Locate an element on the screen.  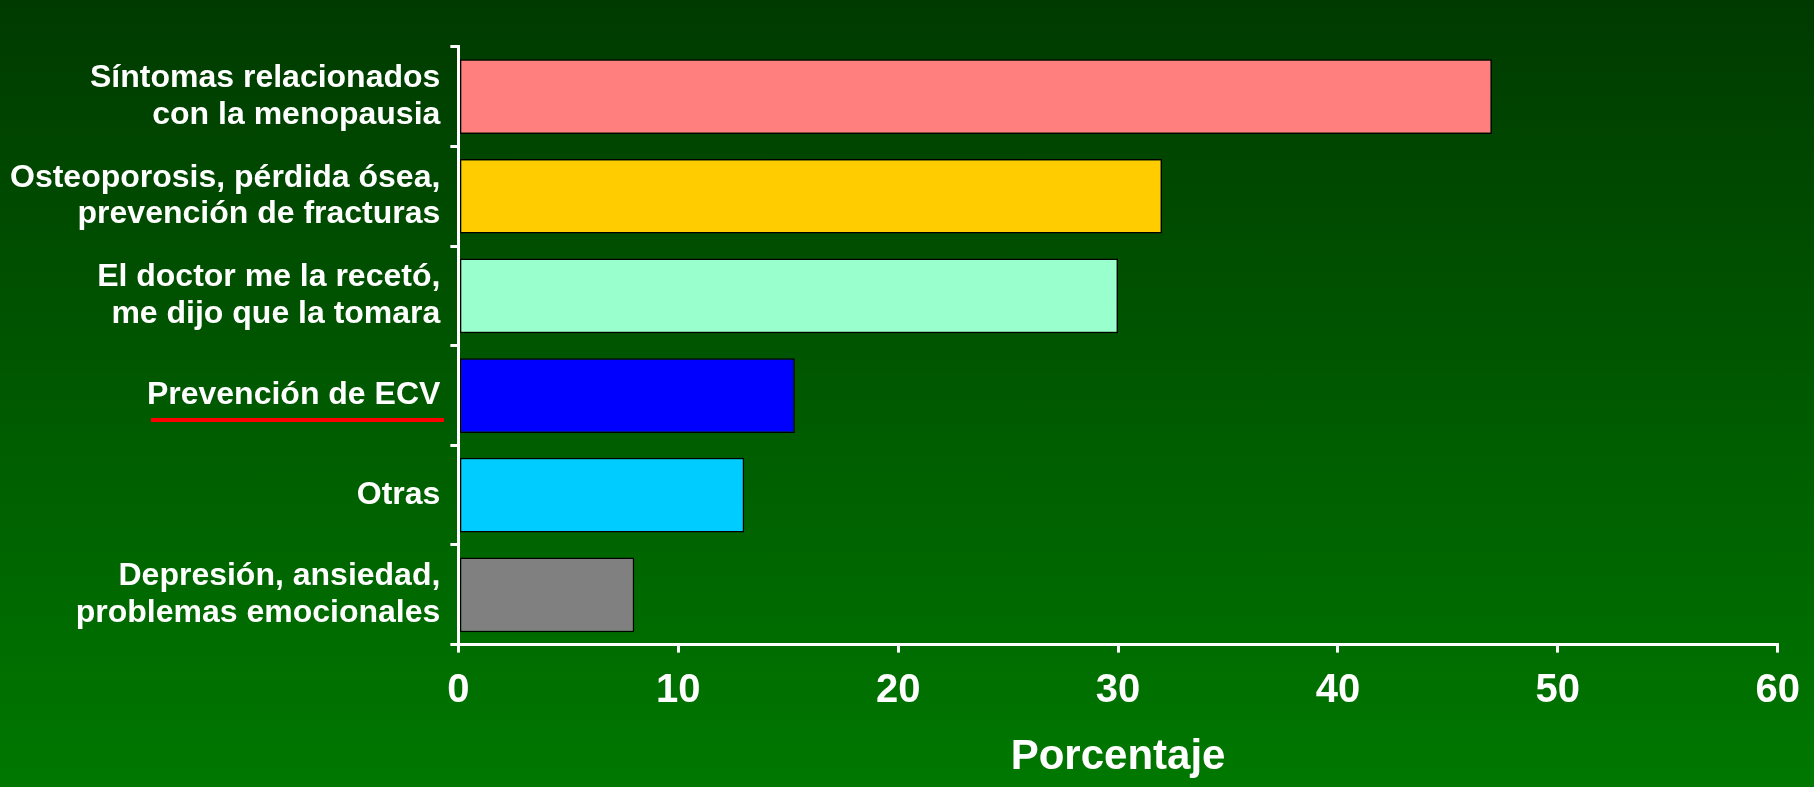
x-axis-title: Porcentaje is located at coordinates (1118, 755).